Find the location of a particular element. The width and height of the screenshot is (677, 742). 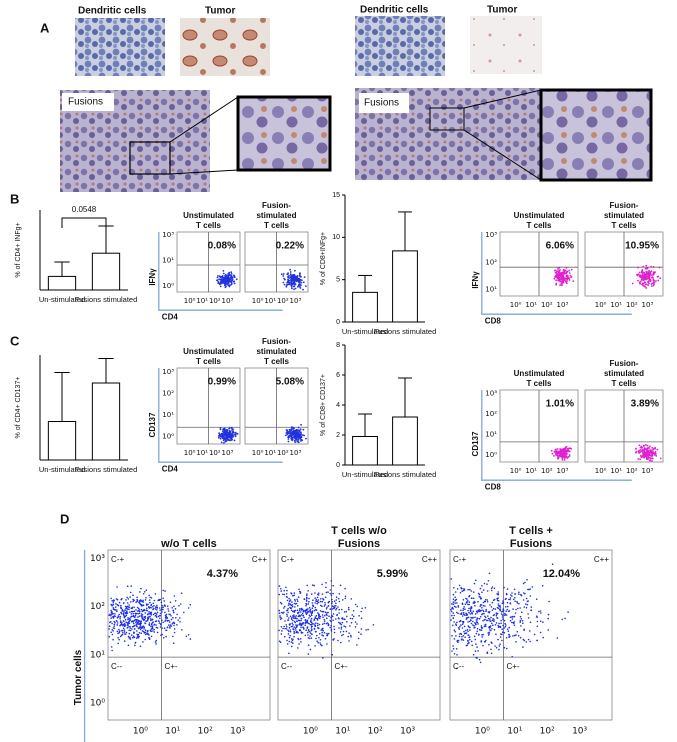

quadrant-label: C-- is located at coordinates (286, 666).